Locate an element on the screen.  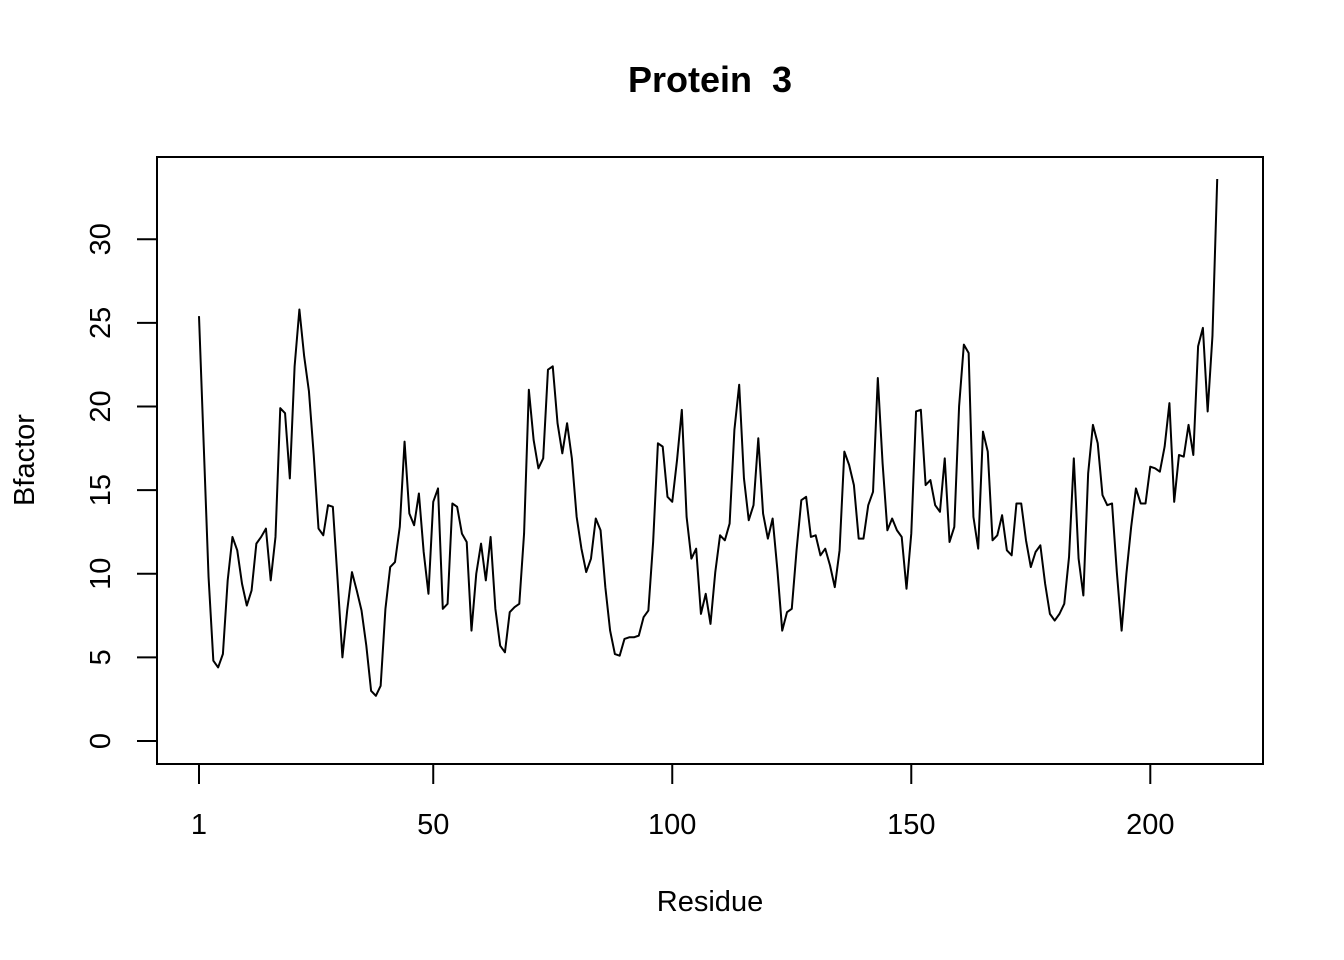
y-tick-label: 5 is located at coordinates (101, 657).